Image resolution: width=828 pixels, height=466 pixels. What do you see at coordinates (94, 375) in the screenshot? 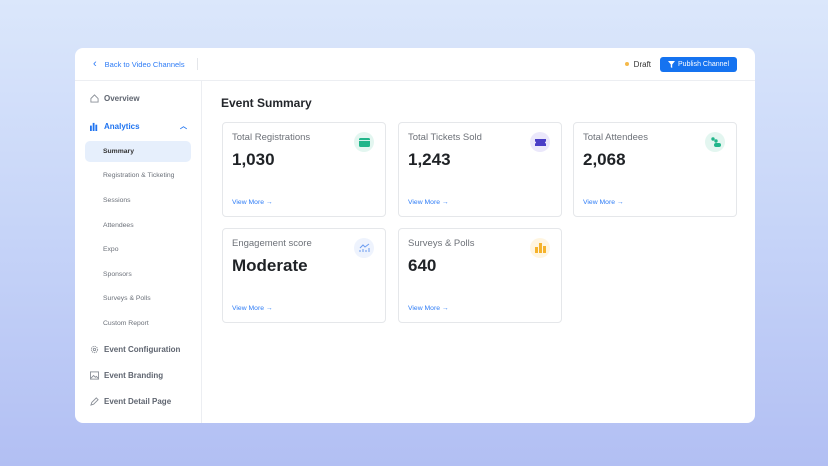
I see `image-icon` at bounding box center [94, 375].